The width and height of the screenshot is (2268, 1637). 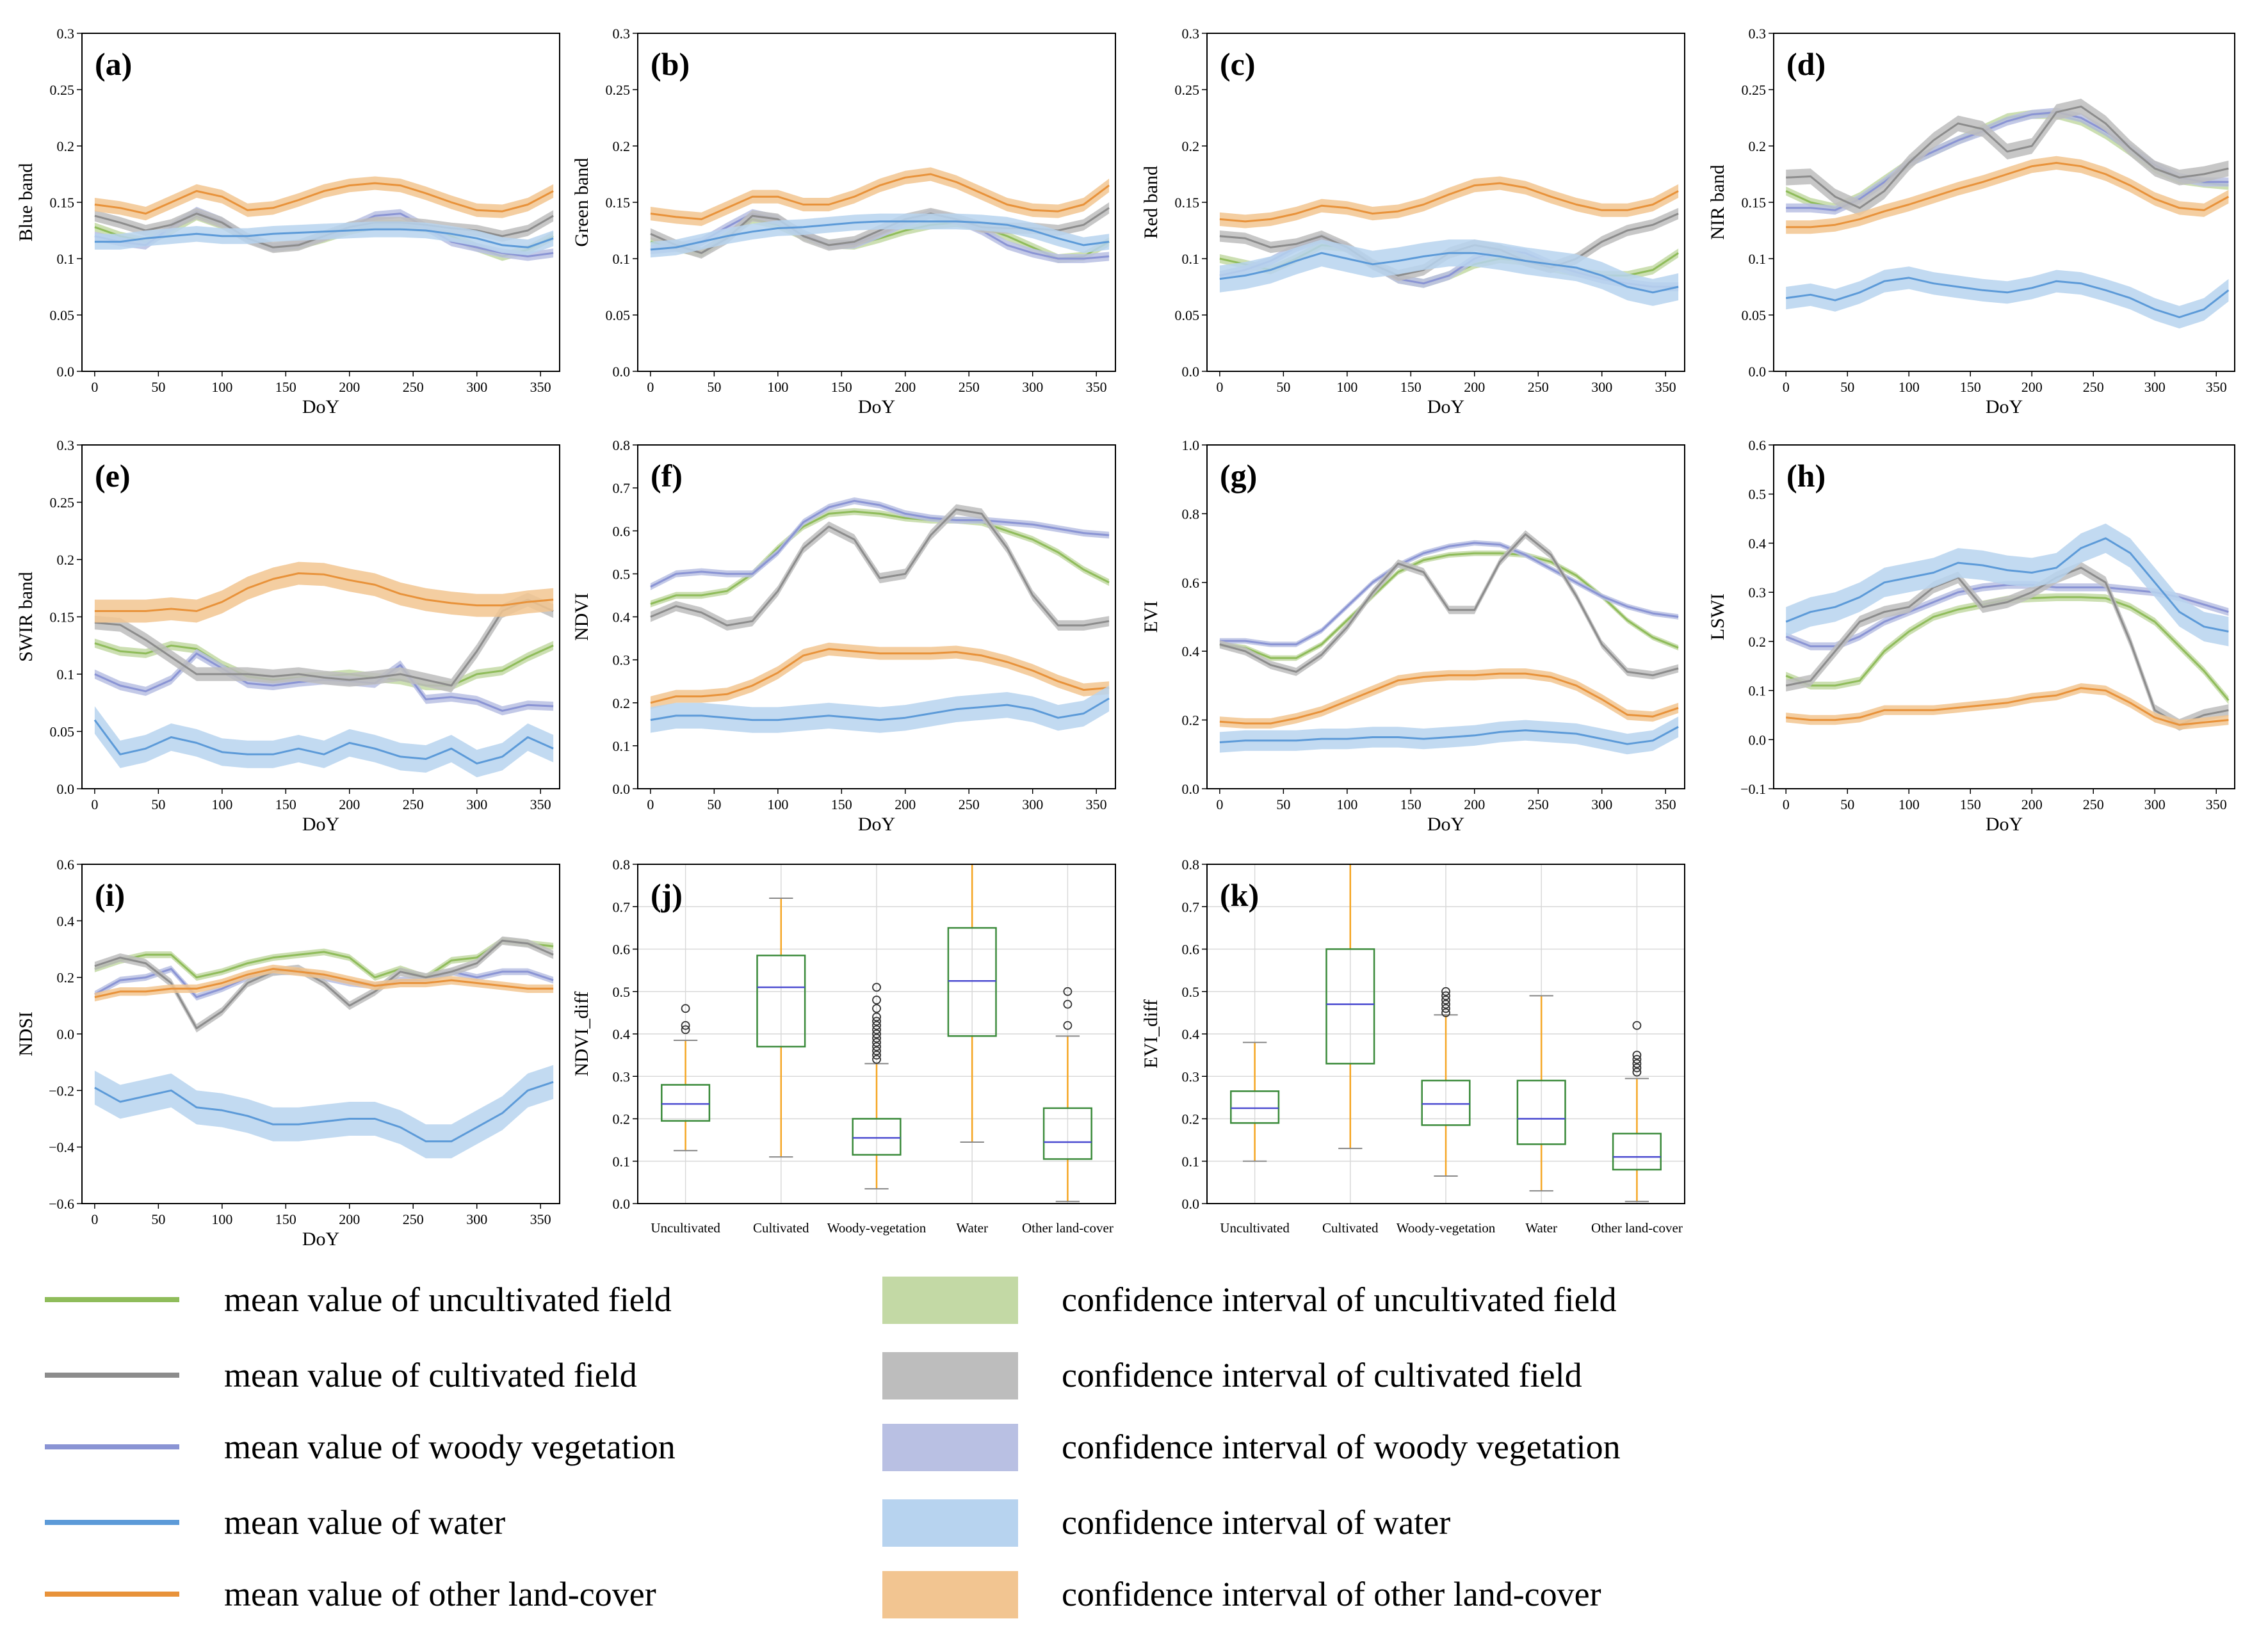 What do you see at coordinates (972, 1003) in the screenshot?
I see `box-water` at bounding box center [972, 1003].